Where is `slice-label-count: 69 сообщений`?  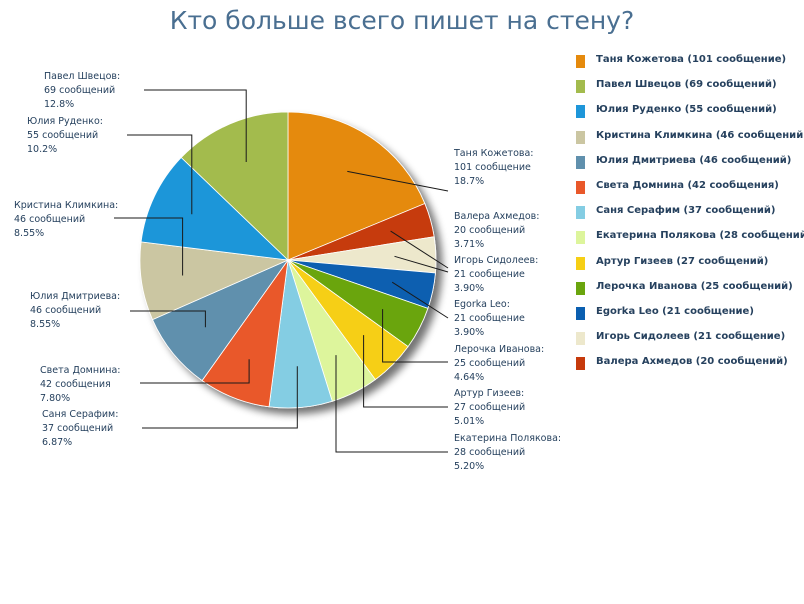 slice-label-count: 69 сообщений is located at coordinates (80, 90).